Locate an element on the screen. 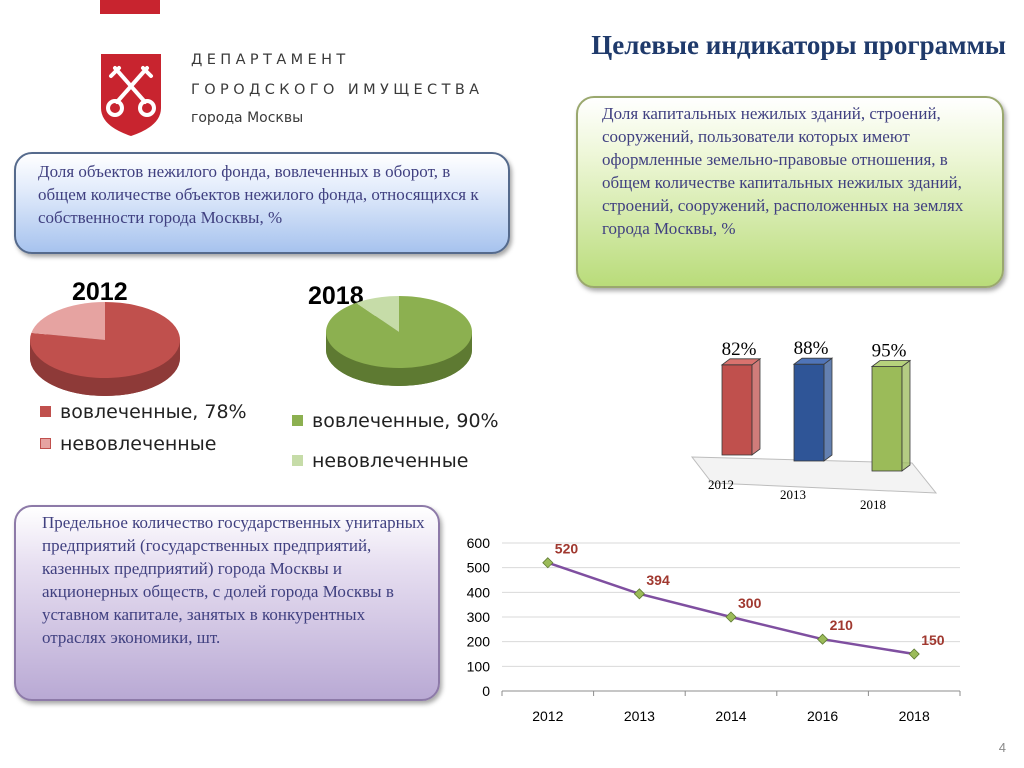  y-tick-label: 500 is located at coordinates (479, 568).